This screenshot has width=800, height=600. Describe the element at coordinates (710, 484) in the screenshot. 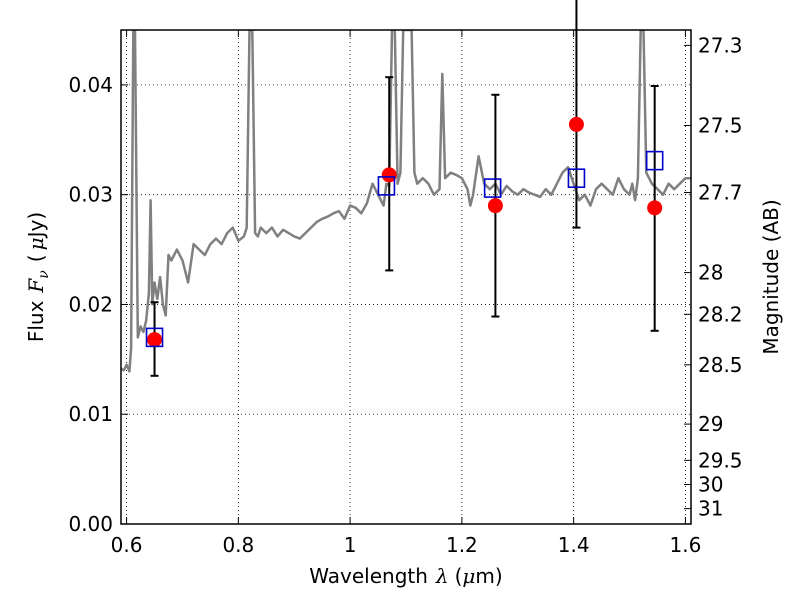

I see `y2-tick-label: 30` at that location.